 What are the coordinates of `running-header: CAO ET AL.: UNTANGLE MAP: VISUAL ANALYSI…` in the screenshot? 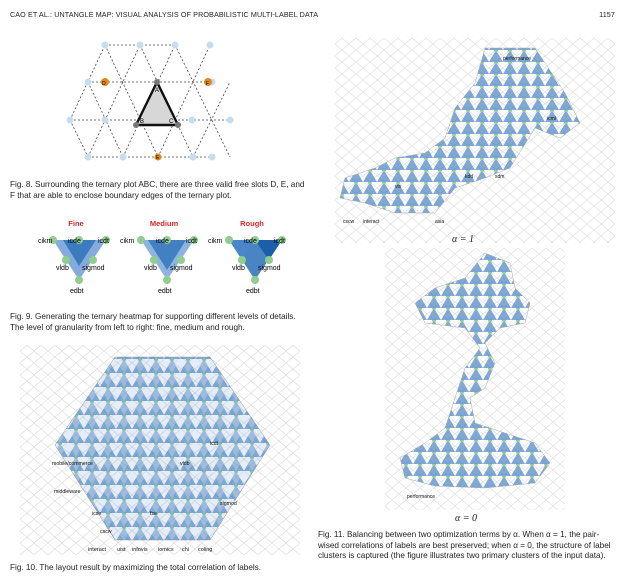 It's located at (312, 16).